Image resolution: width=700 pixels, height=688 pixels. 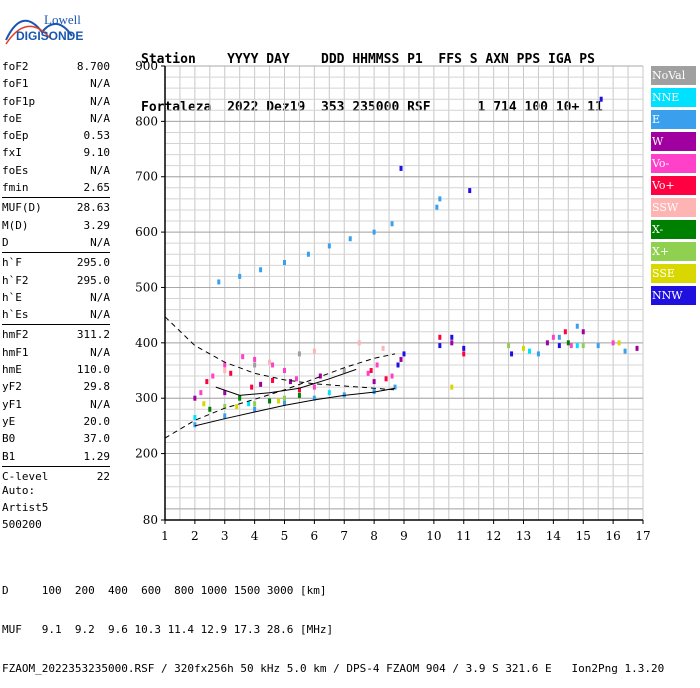 I want to click on y-tick-label: 600, so click(x=146, y=232).